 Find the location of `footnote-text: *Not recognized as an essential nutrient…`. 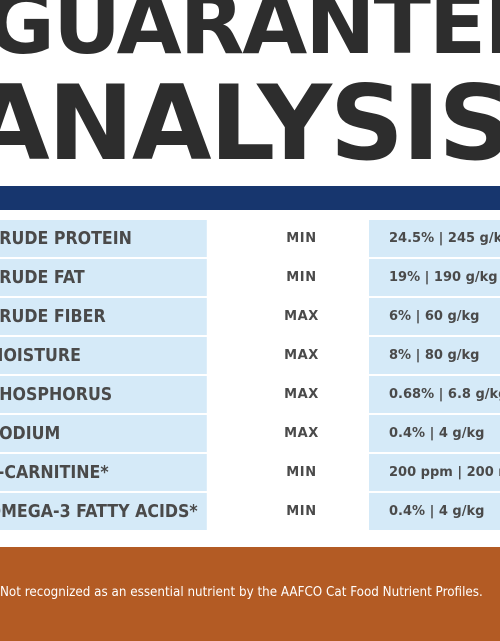

footnote-text: *Not recognized as an essential nutrient… is located at coordinates (241, 592).